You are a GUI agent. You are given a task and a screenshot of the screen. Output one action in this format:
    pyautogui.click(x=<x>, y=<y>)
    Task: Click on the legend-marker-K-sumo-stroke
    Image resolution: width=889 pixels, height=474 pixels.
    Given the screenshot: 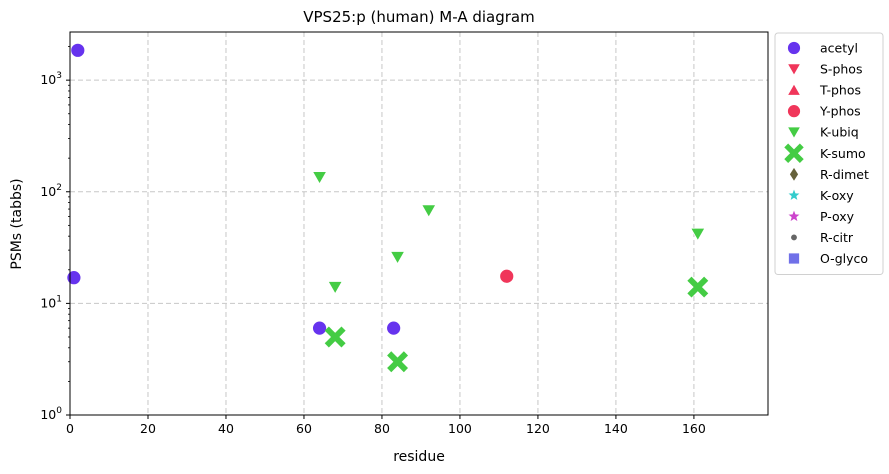 What is the action you would take?
    pyautogui.click(x=794, y=153)
    